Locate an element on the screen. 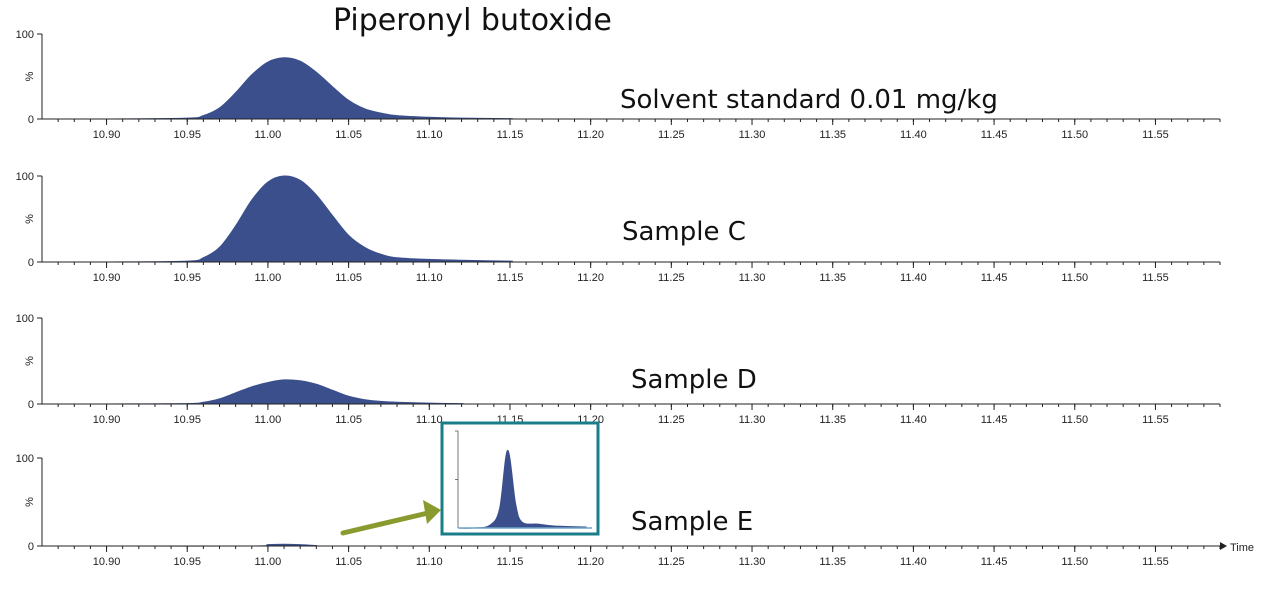 Image resolution: width=1261 pixels, height=590 pixels. x-axis-title: Time is located at coordinates (1242, 548).